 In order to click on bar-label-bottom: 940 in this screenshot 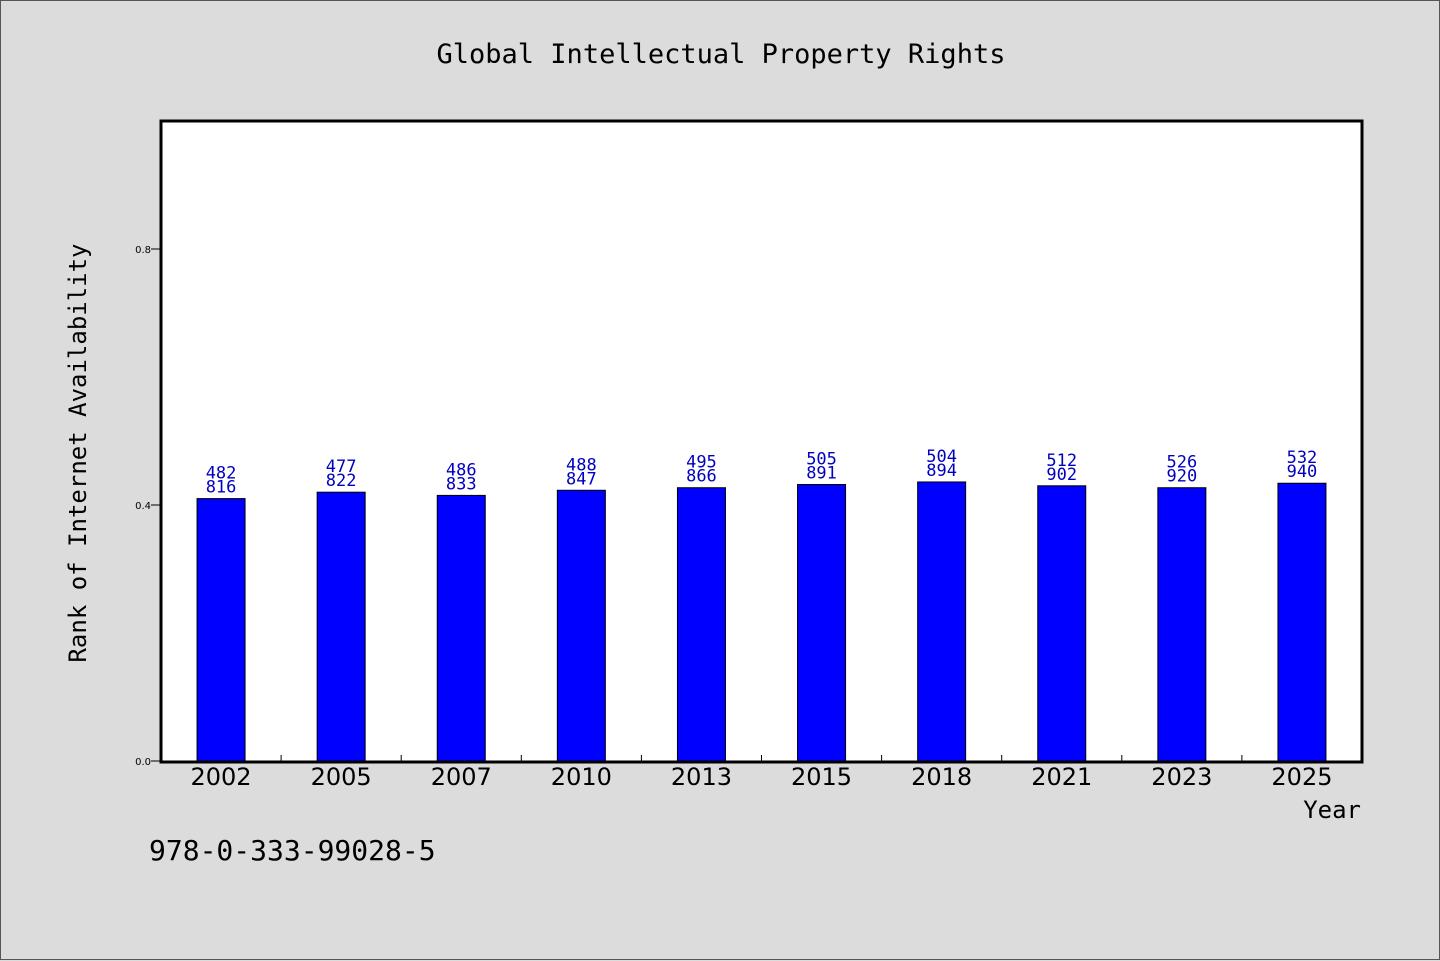, I will do `click(1302, 472)`.